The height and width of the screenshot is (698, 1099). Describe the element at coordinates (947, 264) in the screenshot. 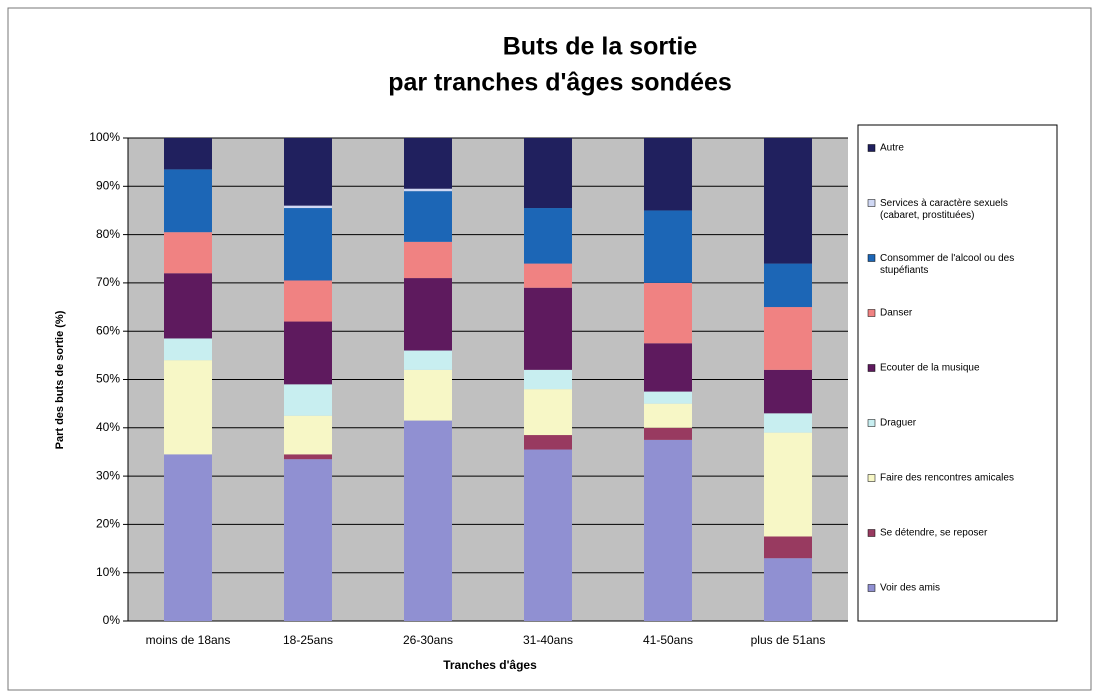

I see `legend-label: Consommer de l'alcool ou des stupéfiants` at that location.